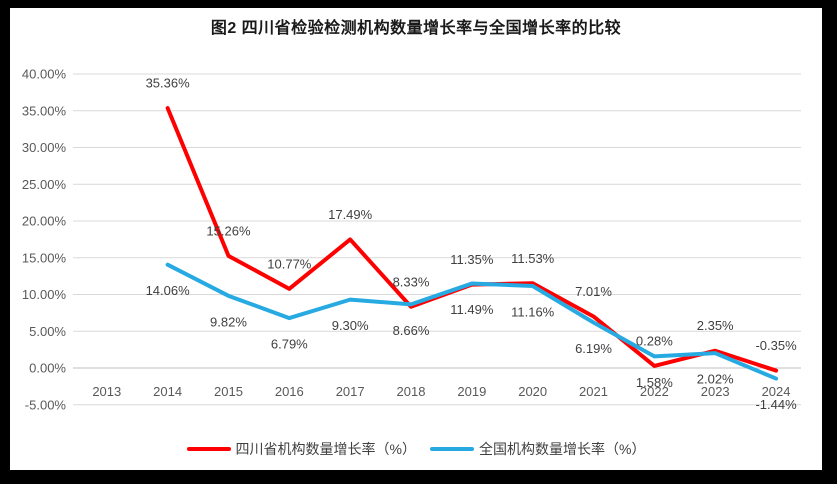  What do you see at coordinates (44, 147) in the screenshot?
I see `y-axis-tick-label: 30.00%` at bounding box center [44, 147].